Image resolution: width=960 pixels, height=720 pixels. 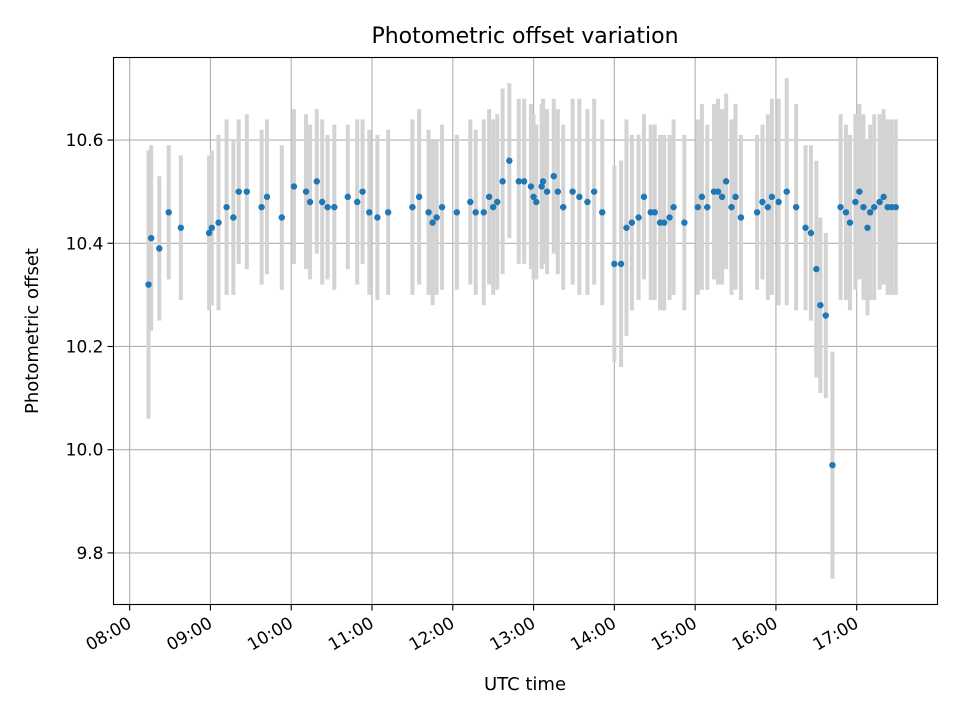 I want to click on y-tick-label: 10.0, so click(x=85, y=451).